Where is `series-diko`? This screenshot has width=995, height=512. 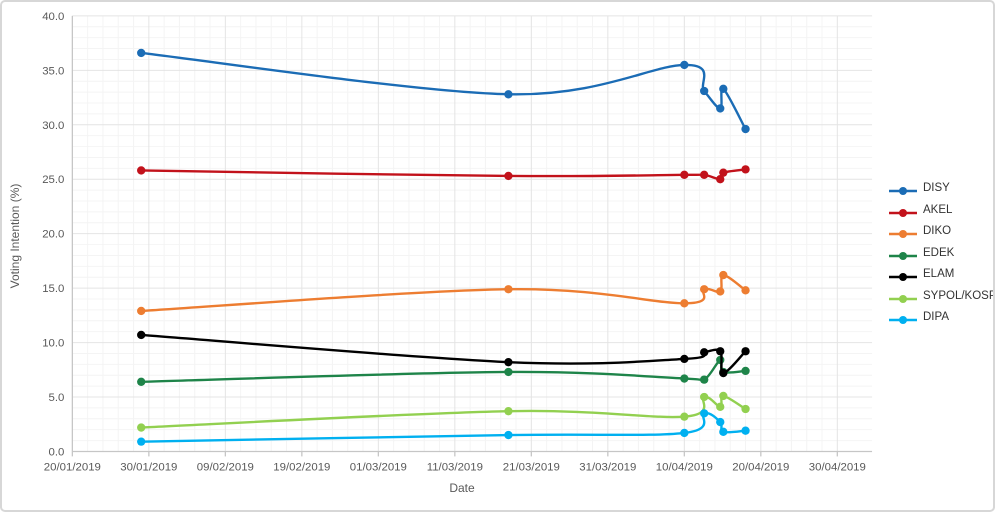 series-diko is located at coordinates (443, 293).